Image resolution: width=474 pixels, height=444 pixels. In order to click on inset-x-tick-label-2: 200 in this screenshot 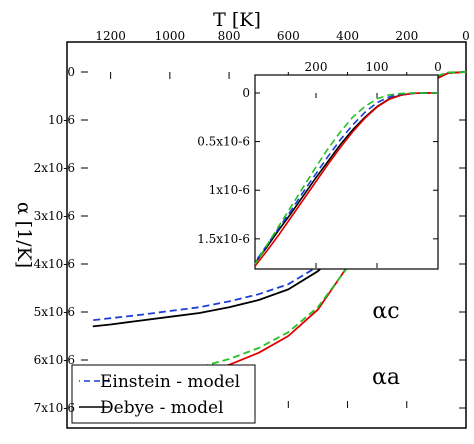, I will do `click(316, 67)`.